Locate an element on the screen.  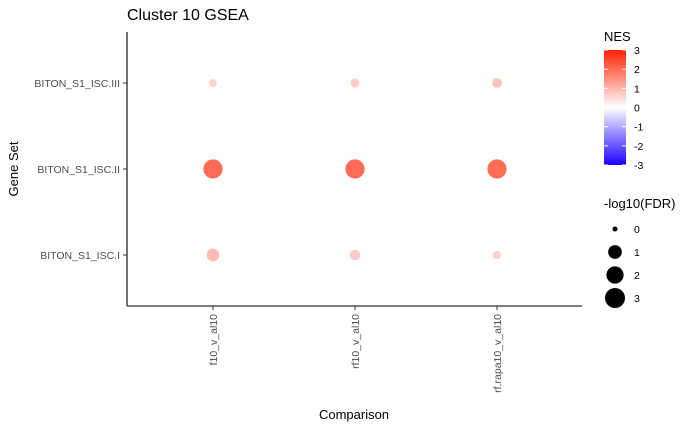
x-axis-title: Comparison is located at coordinates (354, 414).